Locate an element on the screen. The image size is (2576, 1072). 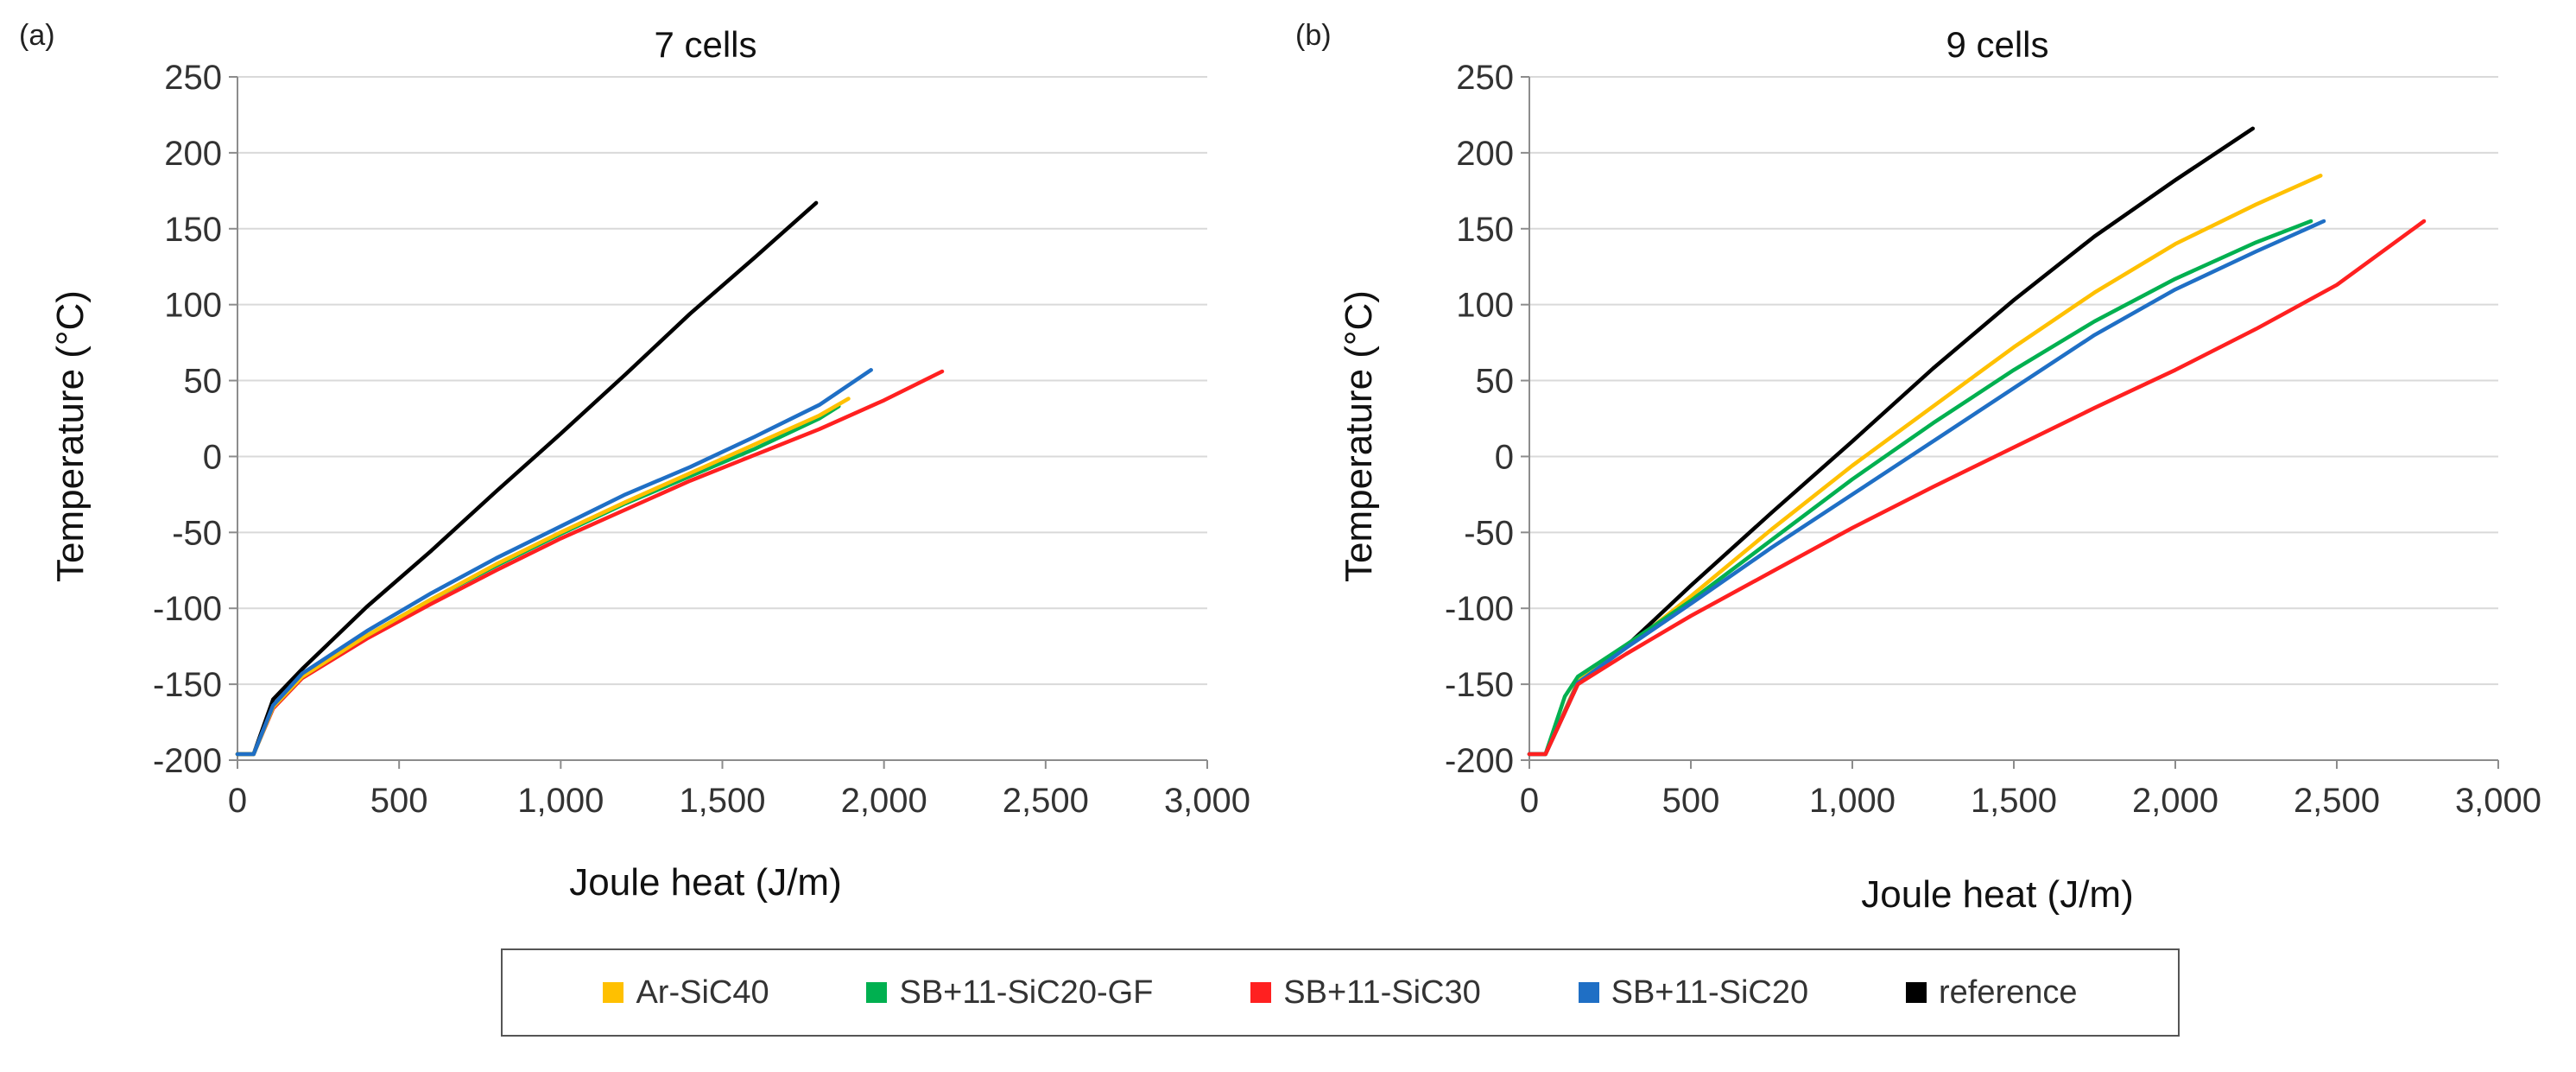
legend-item-reference: reference is located at coordinates (1991, 993).